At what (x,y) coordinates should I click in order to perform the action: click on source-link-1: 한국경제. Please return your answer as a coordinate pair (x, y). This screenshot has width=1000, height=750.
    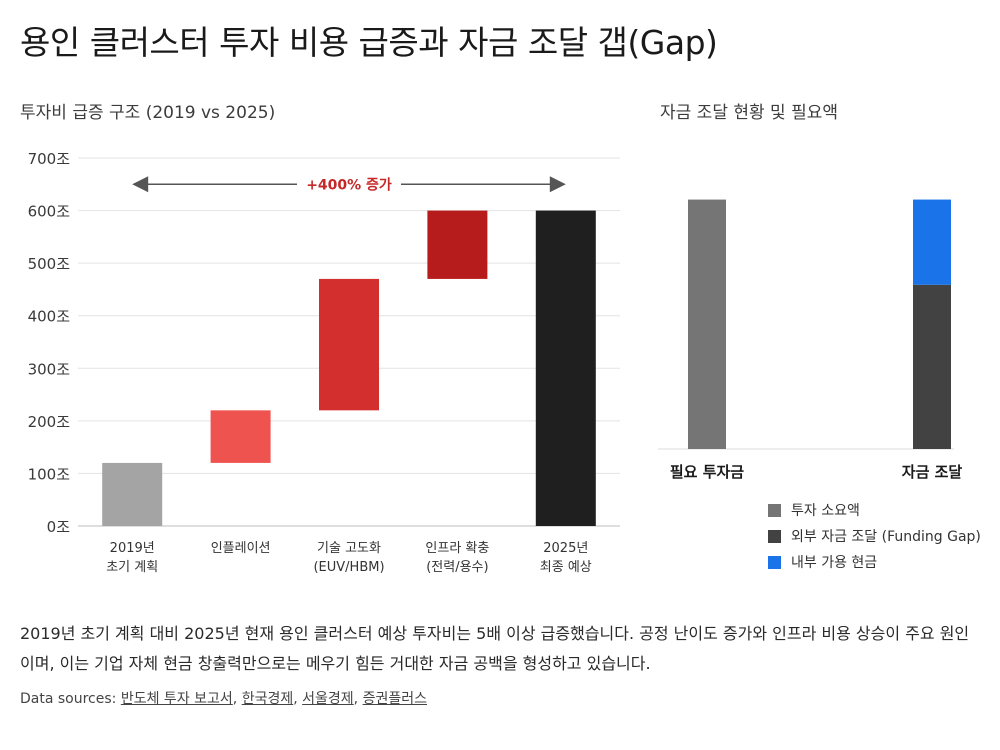
    Looking at the image, I should click on (267, 699).